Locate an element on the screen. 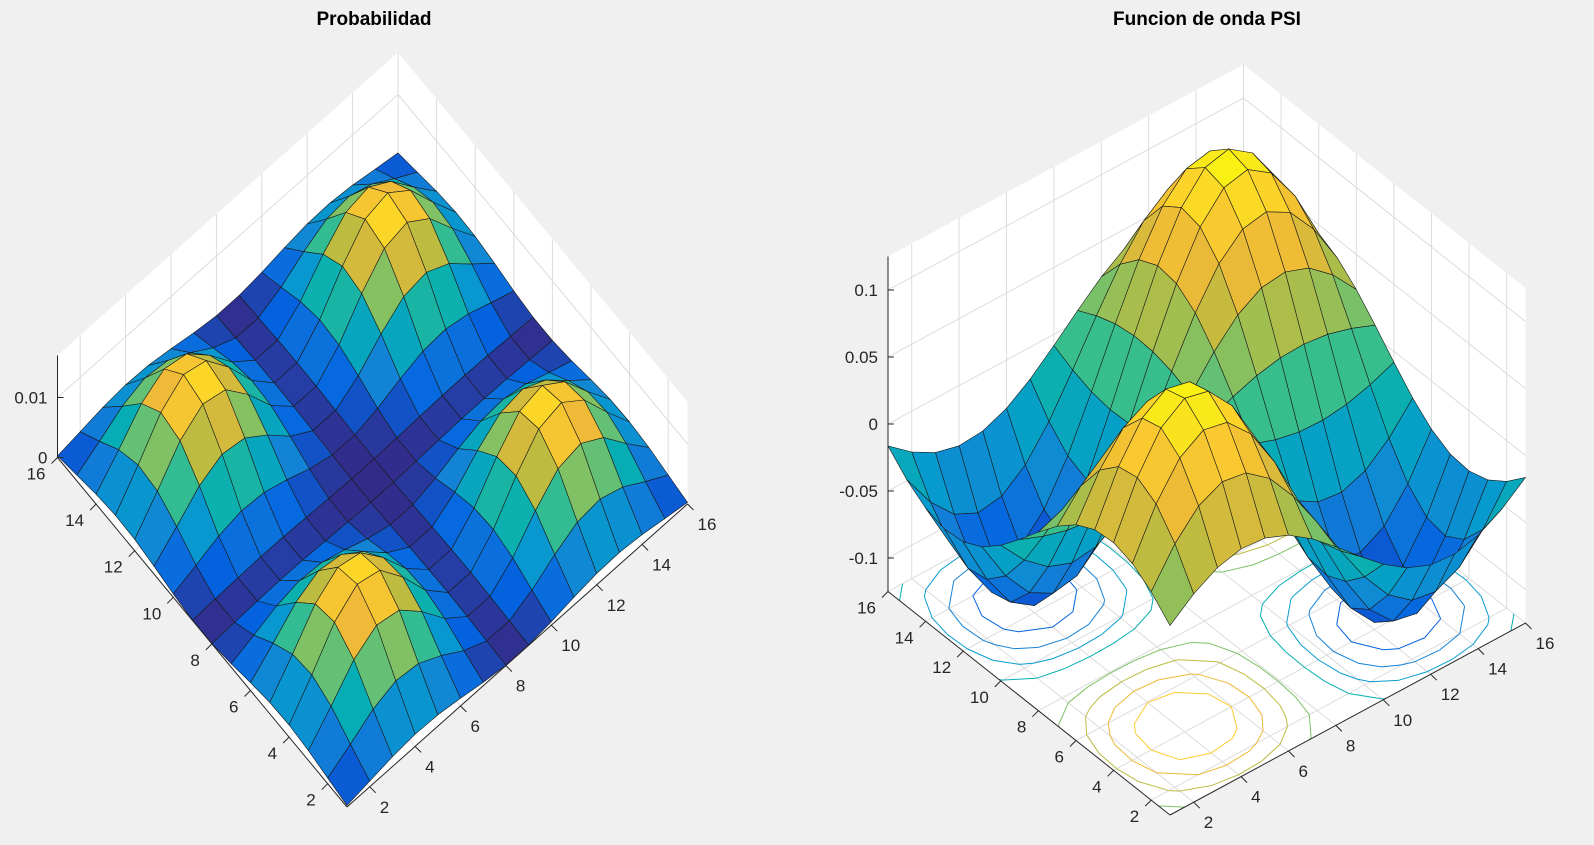  z-tick-label: -0.05 is located at coordinates (858, 491).